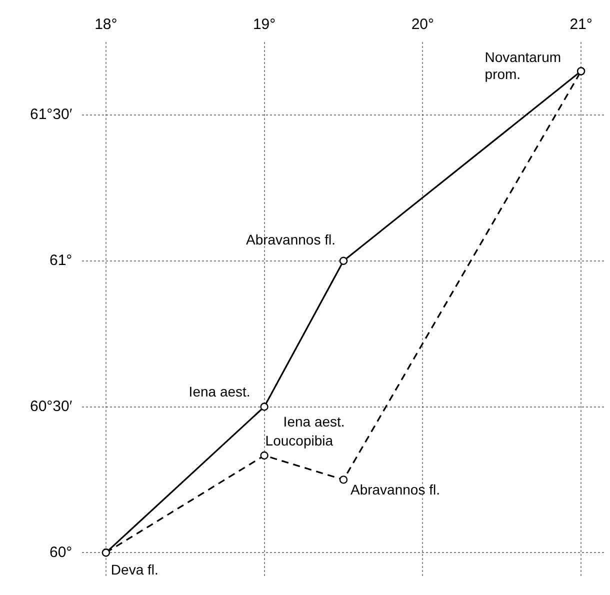 This screenshot has height=595, width=610. I want to click on x-tick-label: 21°, so click(581, 25).